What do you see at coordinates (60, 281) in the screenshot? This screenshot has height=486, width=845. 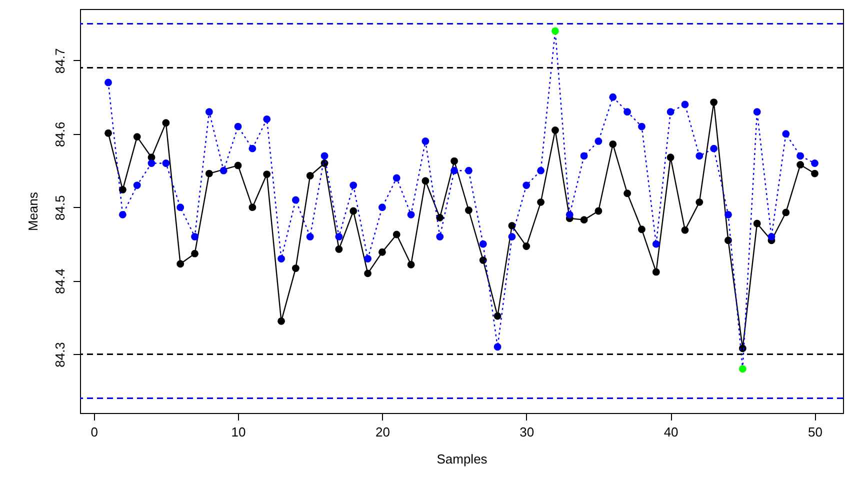 I see `y-tick-label: 84.4` at bounding box center [60, 281].